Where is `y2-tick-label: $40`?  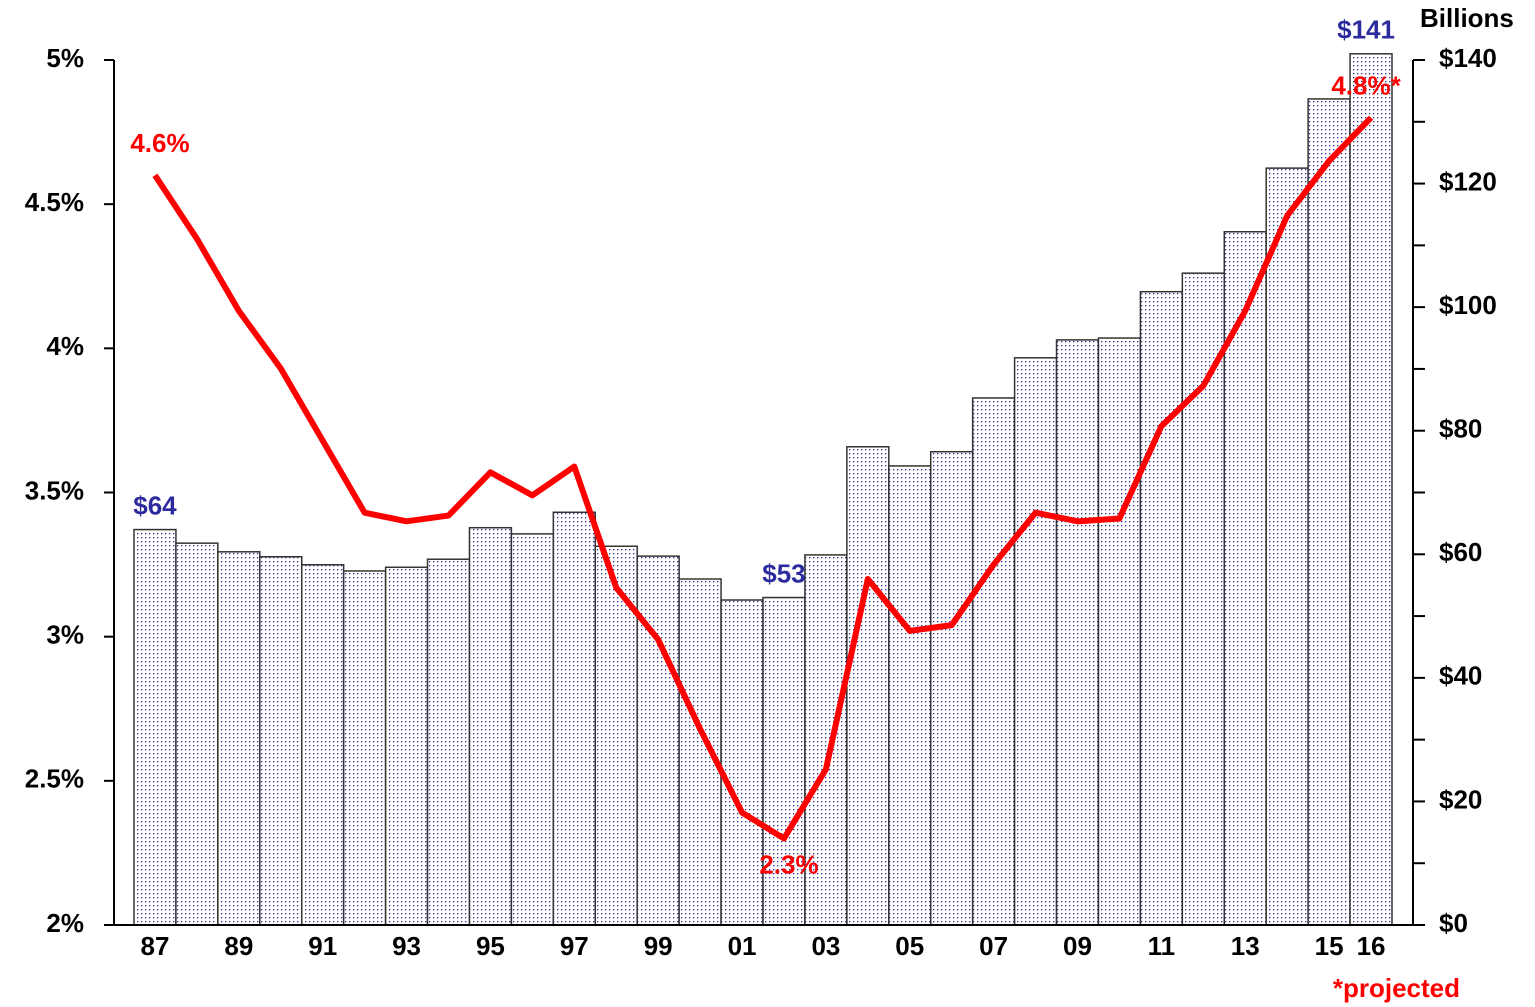
y2-tick-label: $40 is located at coordinates (1460, 676).